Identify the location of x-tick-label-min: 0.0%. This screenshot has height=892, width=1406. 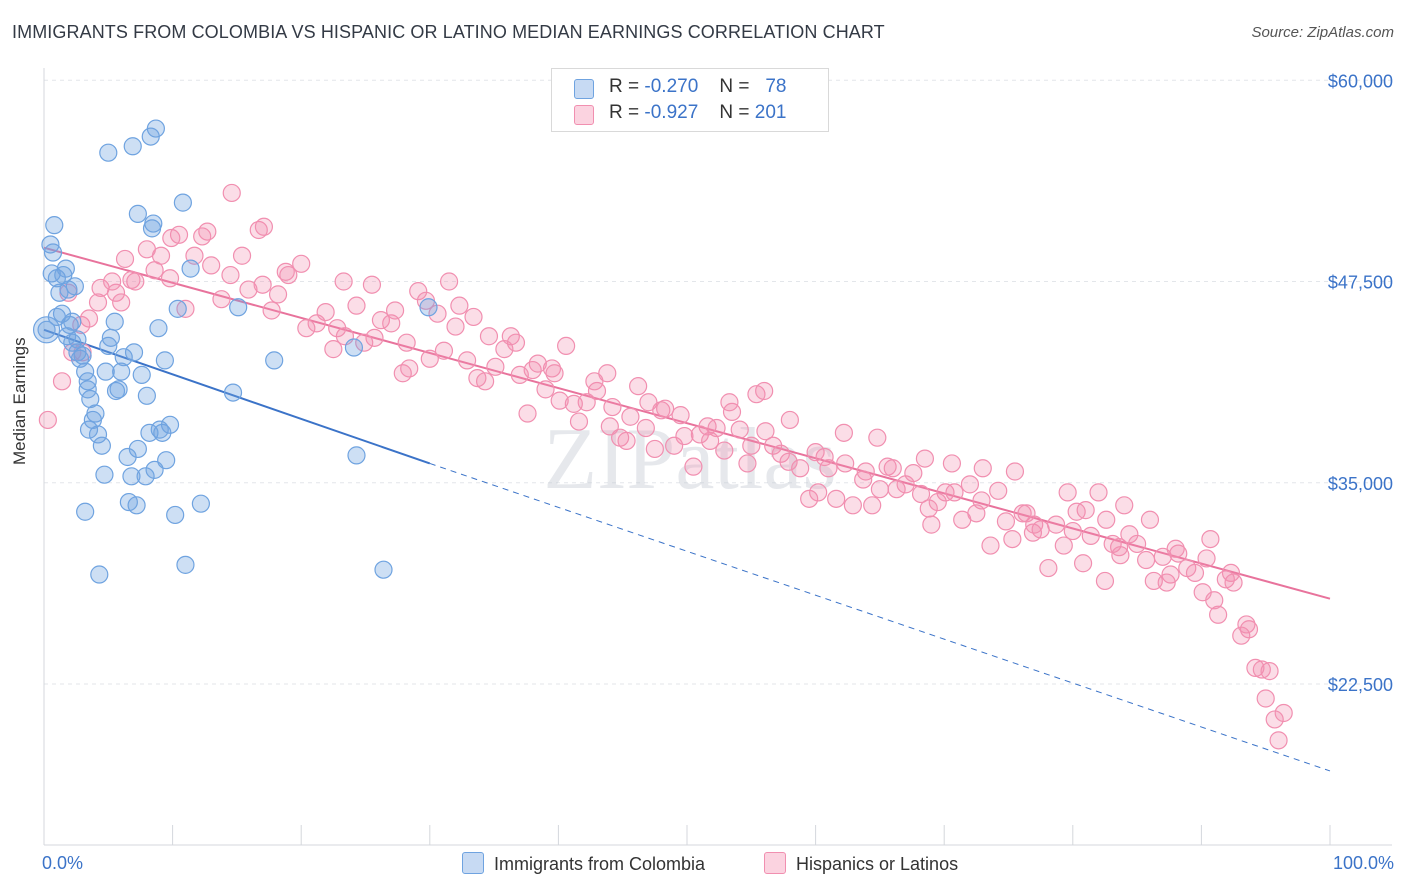
(63, 863).